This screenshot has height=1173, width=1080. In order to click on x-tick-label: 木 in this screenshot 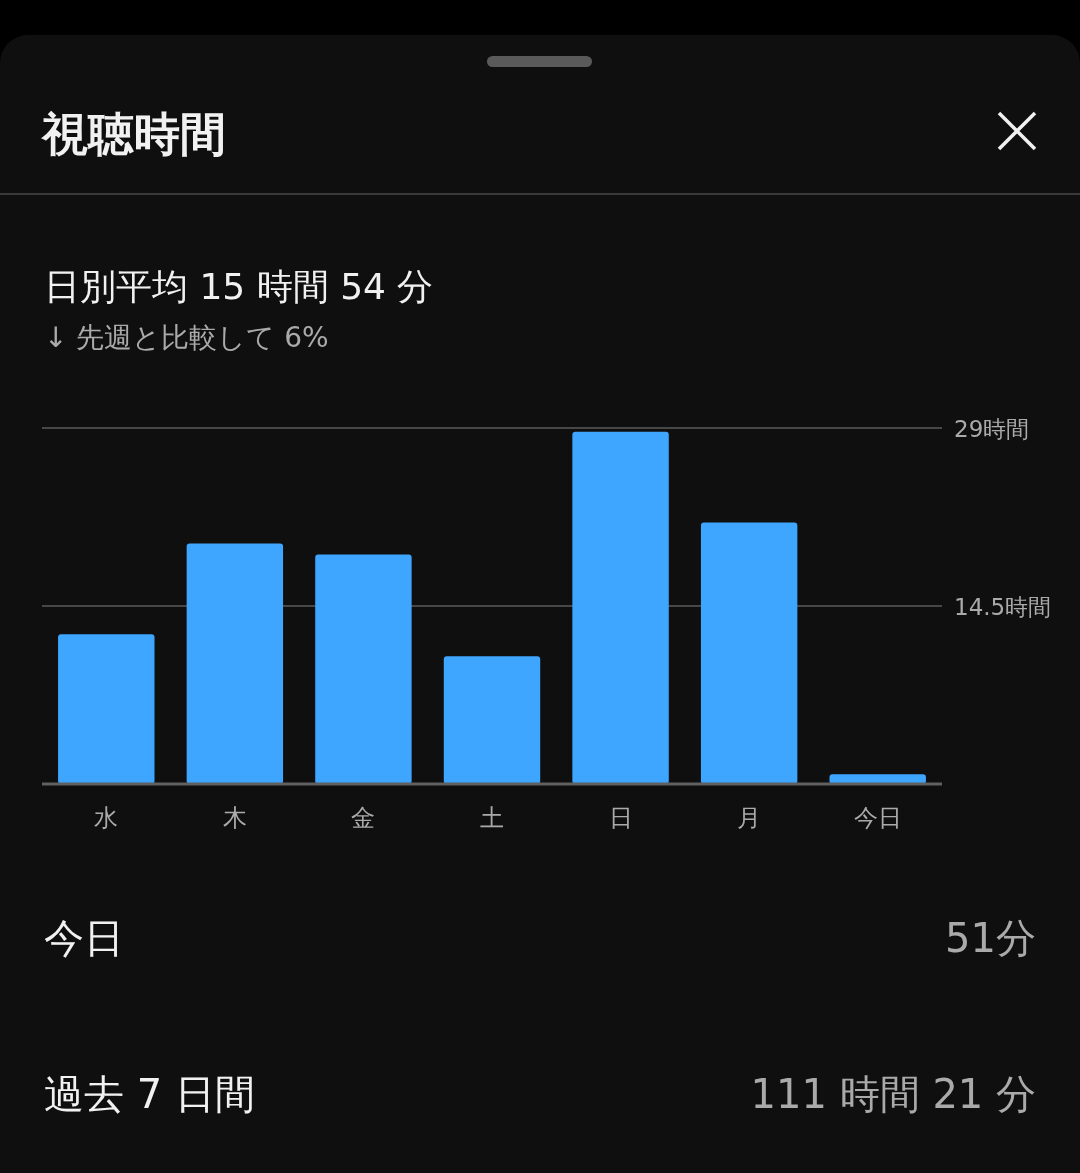, I will do `click(234, 818)`.